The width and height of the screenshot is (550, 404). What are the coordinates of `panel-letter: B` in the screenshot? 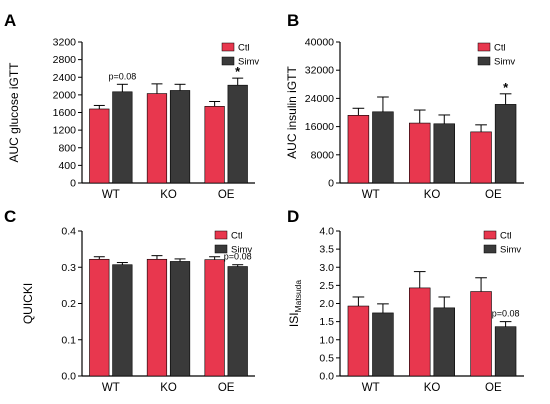 It's located at (293, 20).